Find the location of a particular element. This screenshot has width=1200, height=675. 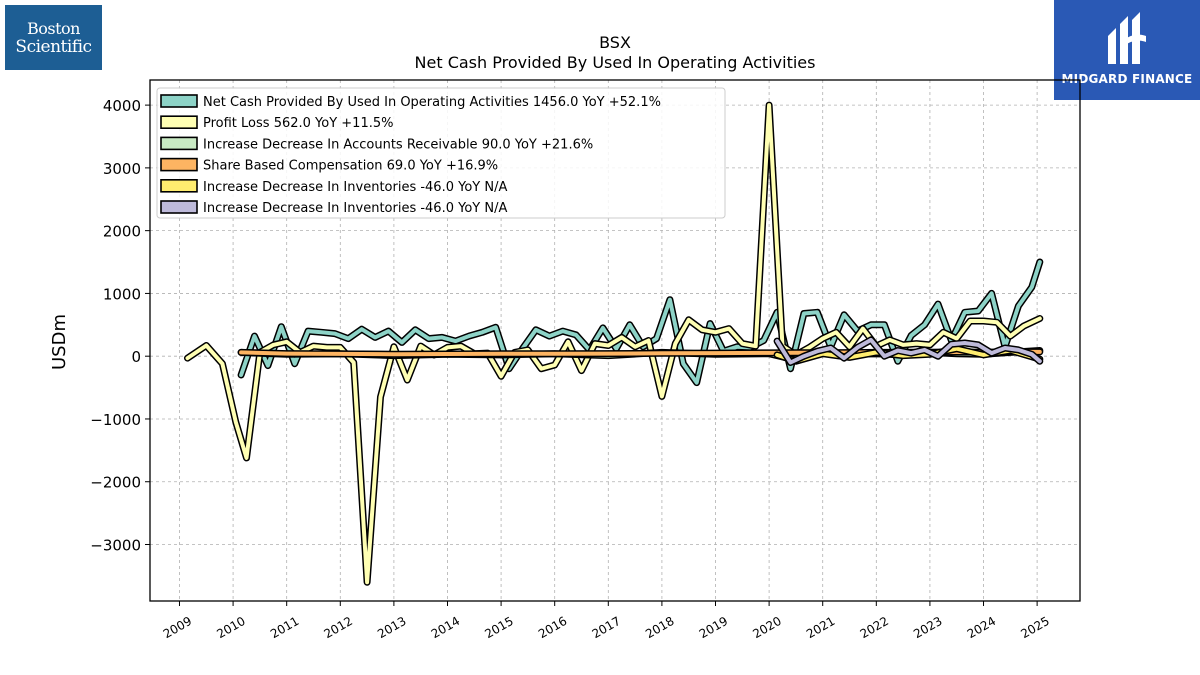

series-line-net-cash-provided-by-used-in-operating-activities is located at coordinates (640, 322).